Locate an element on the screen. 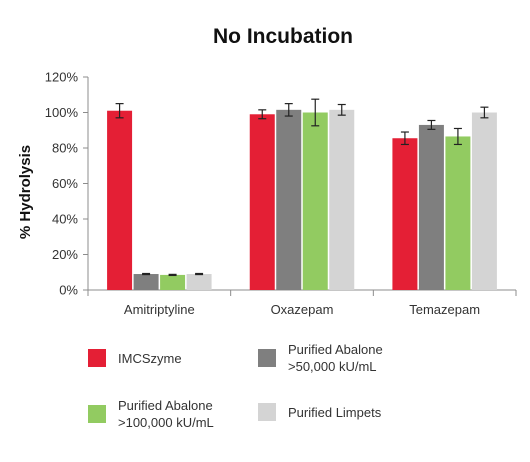  y-tick-label: 0% is located at coordinates (68, 290).